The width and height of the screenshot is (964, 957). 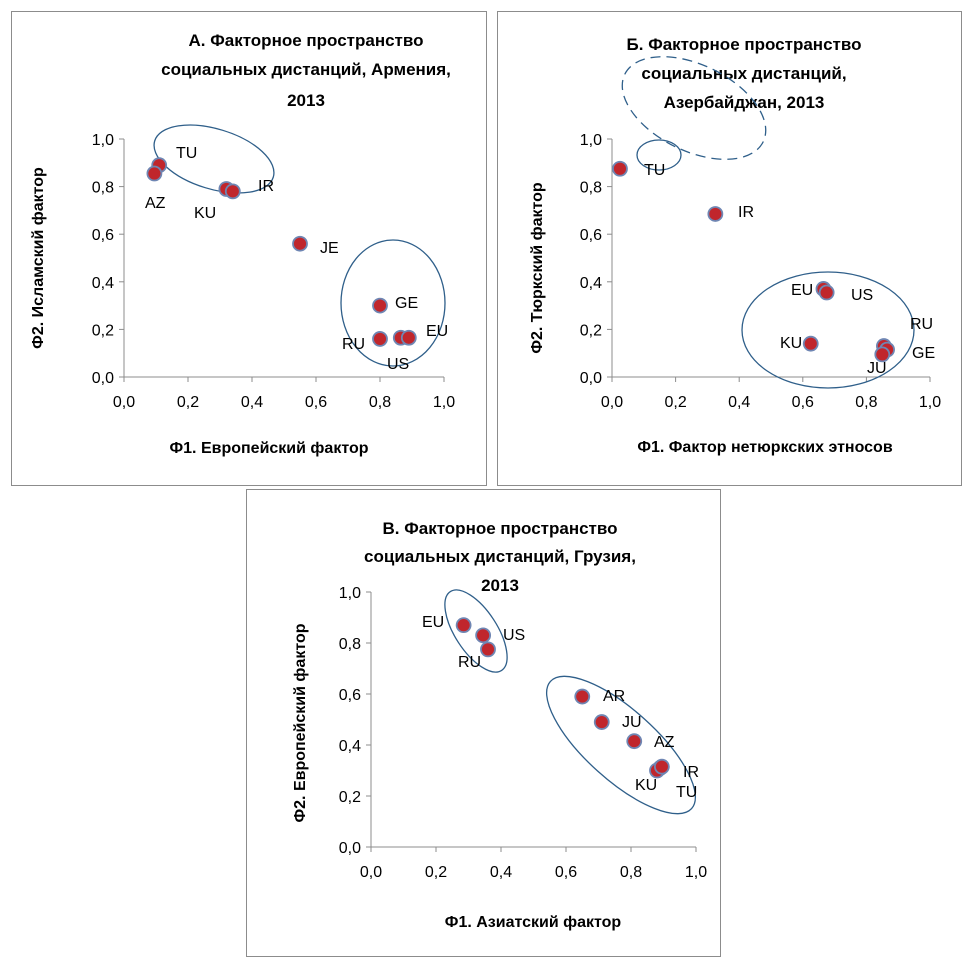 I want to click on data-point-label: JE, so click(x=329, y=248).